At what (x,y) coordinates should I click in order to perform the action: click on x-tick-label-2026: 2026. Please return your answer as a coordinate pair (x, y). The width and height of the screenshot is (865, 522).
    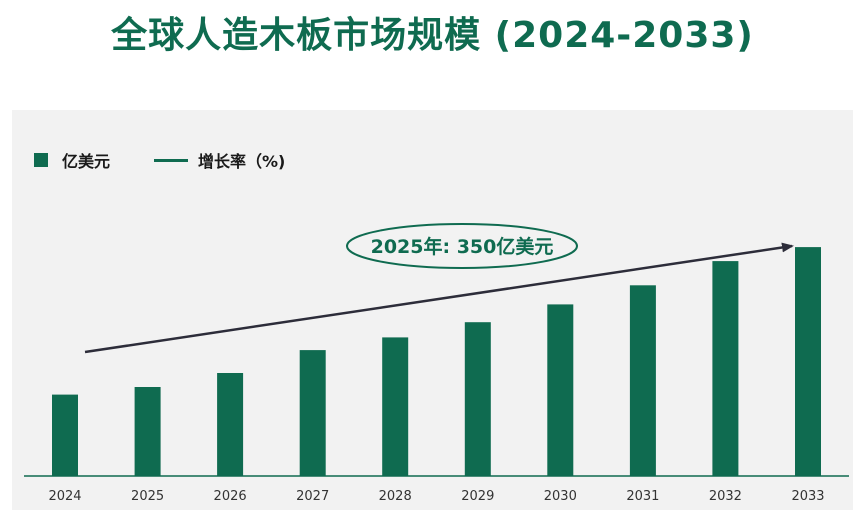
    Looking at the image, I should click on (230, 496).